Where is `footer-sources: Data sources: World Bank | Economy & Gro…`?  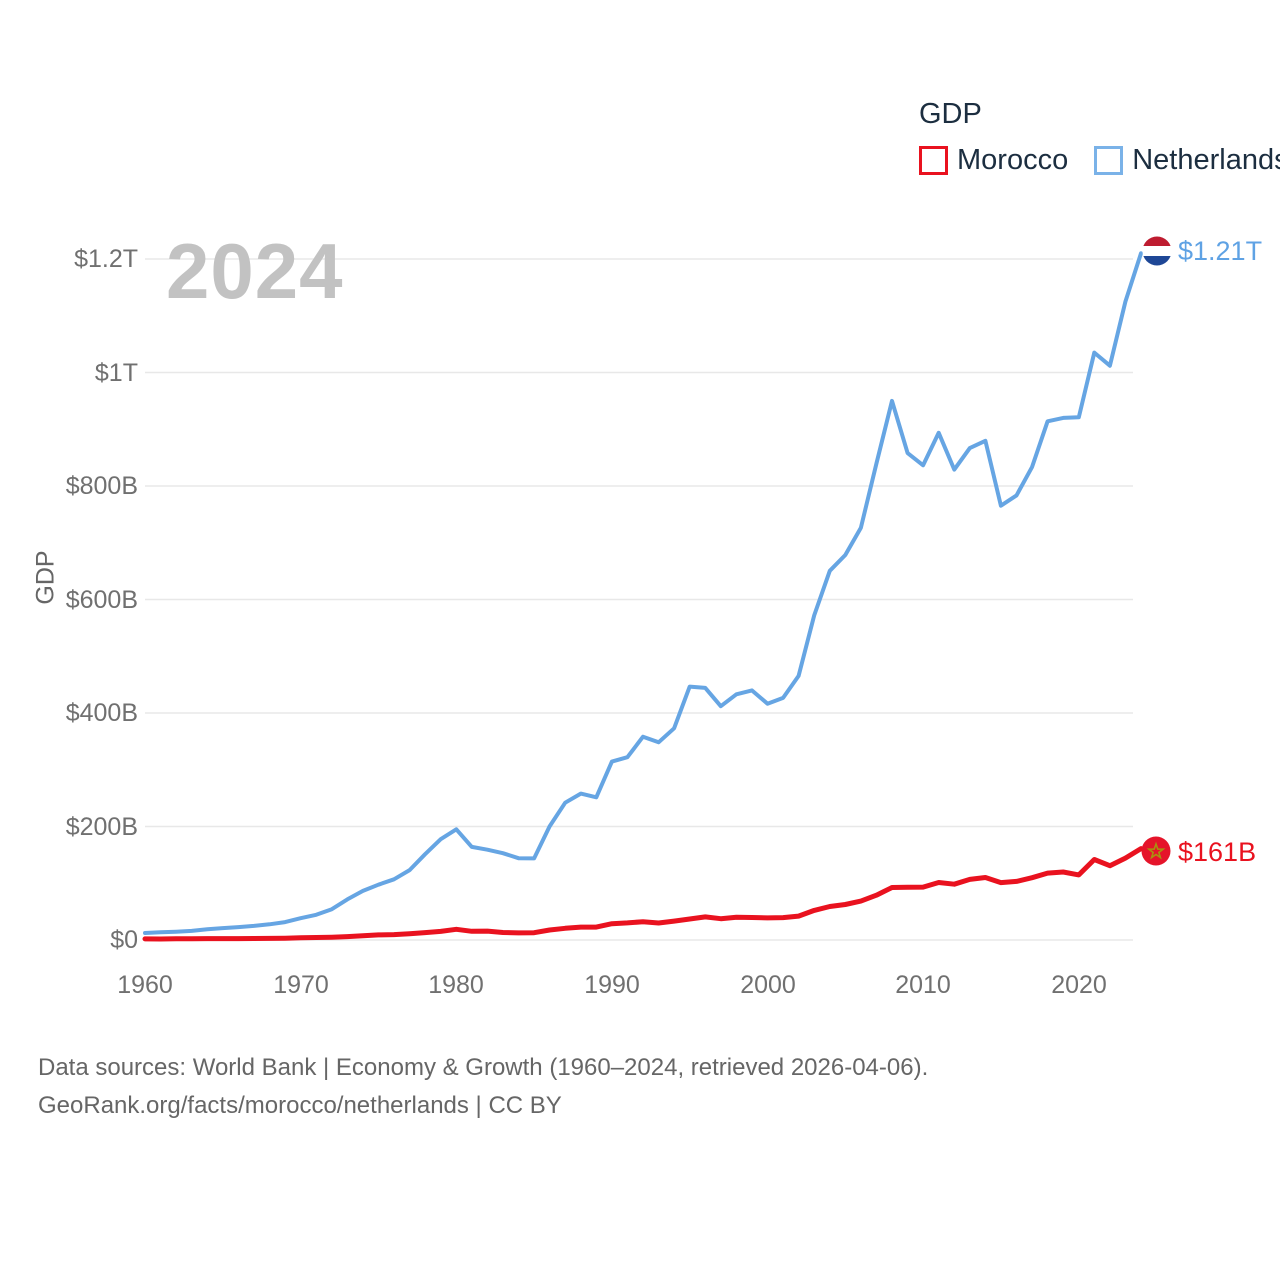
footer-sources: Data sources: World Bank | Economy & Gro… is located at coordinates (483, 1067).